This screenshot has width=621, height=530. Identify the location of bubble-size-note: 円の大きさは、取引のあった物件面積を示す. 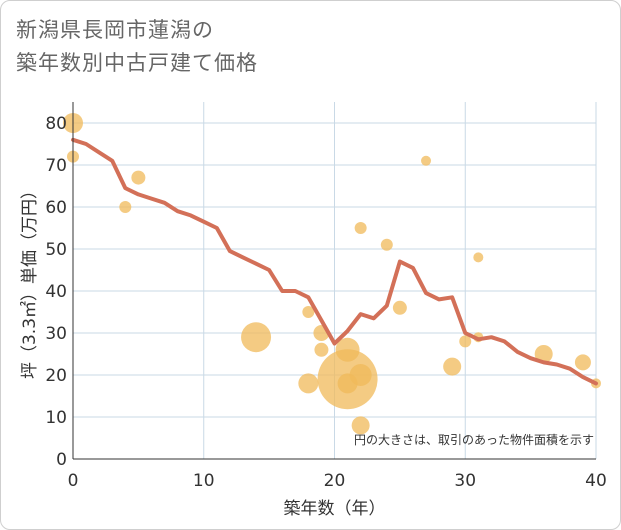
(474, 439).